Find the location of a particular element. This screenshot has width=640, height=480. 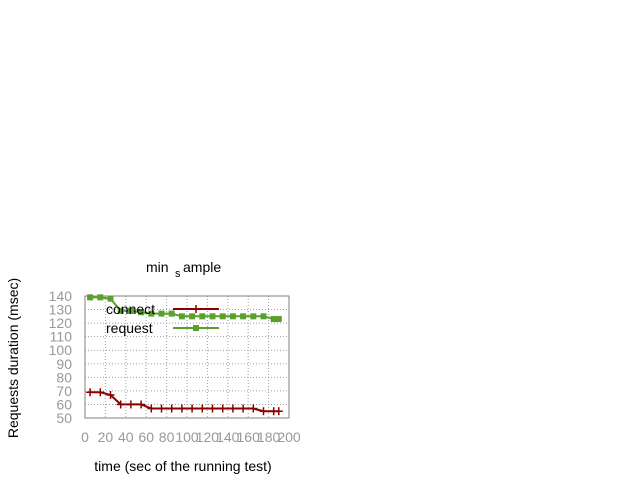

x-tick-label: 200 is located at coordinates (289, 437).